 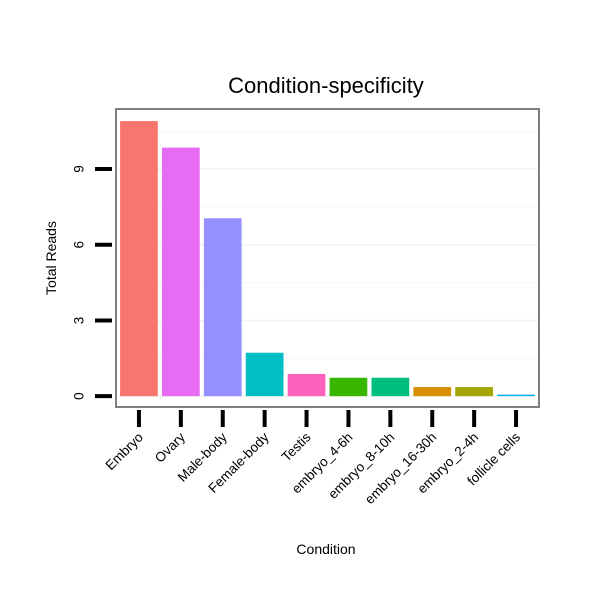 I want to click on y-axis: 0 3 6 9, so click(x=92, y=282).